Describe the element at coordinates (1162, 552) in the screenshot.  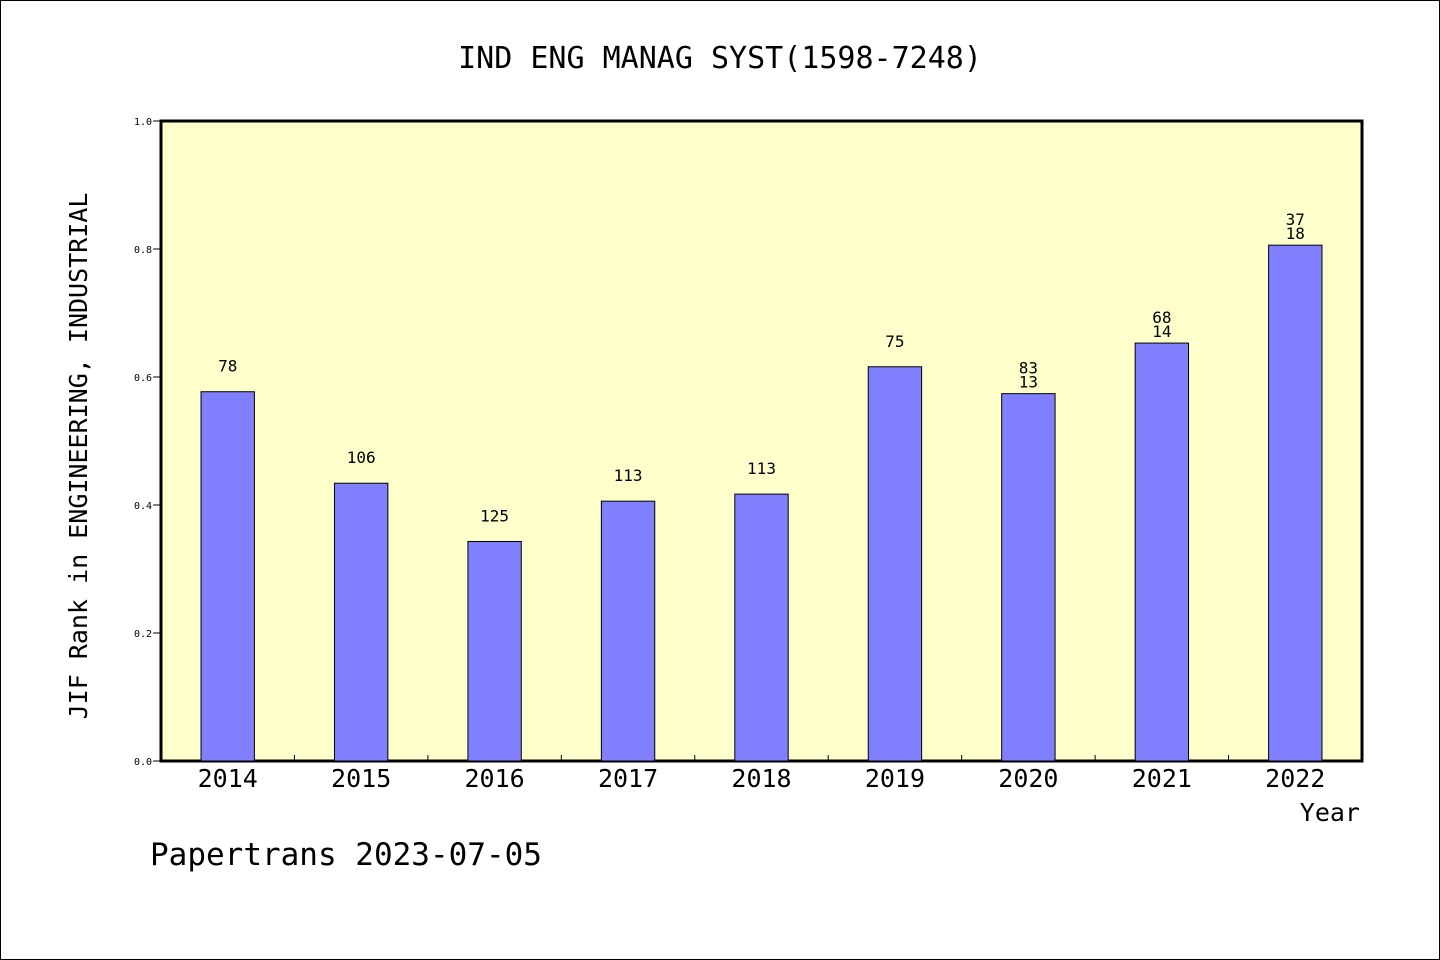
I see `bar-2021` at that location.